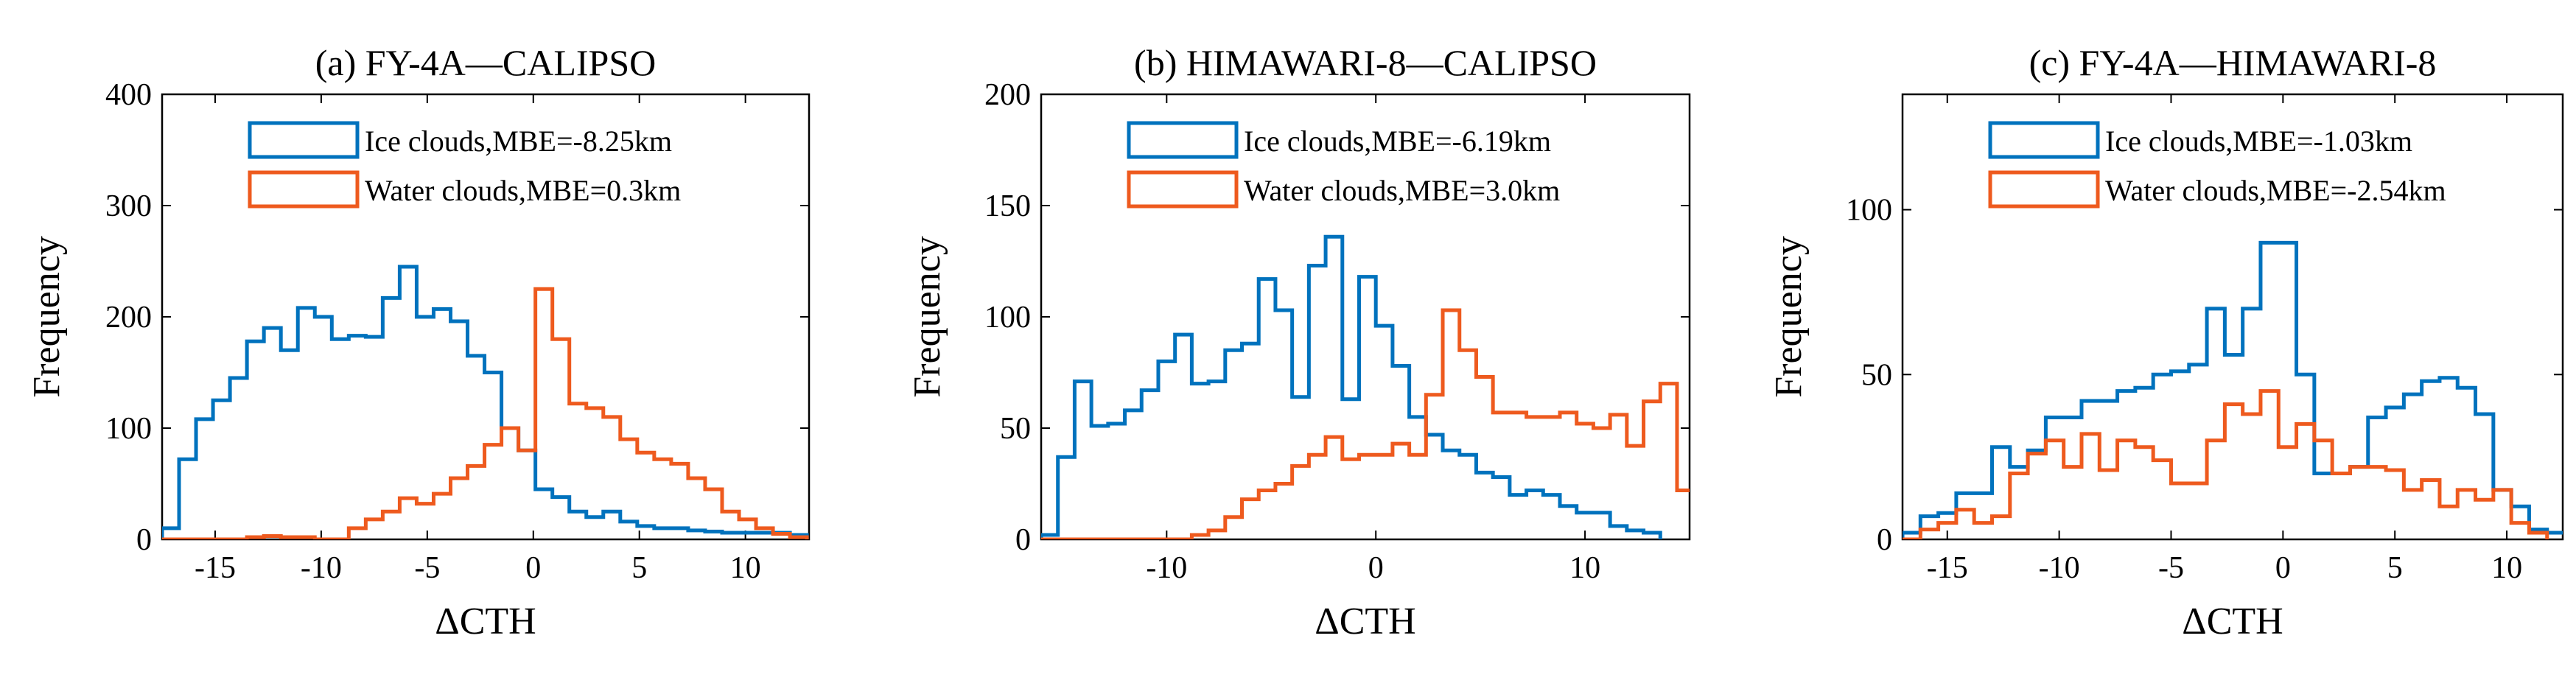  Describe the element at coordinates (2275, 190) in the screenshot. I see `legend-label: Water clouds,MBE=-2.54km` at that location.